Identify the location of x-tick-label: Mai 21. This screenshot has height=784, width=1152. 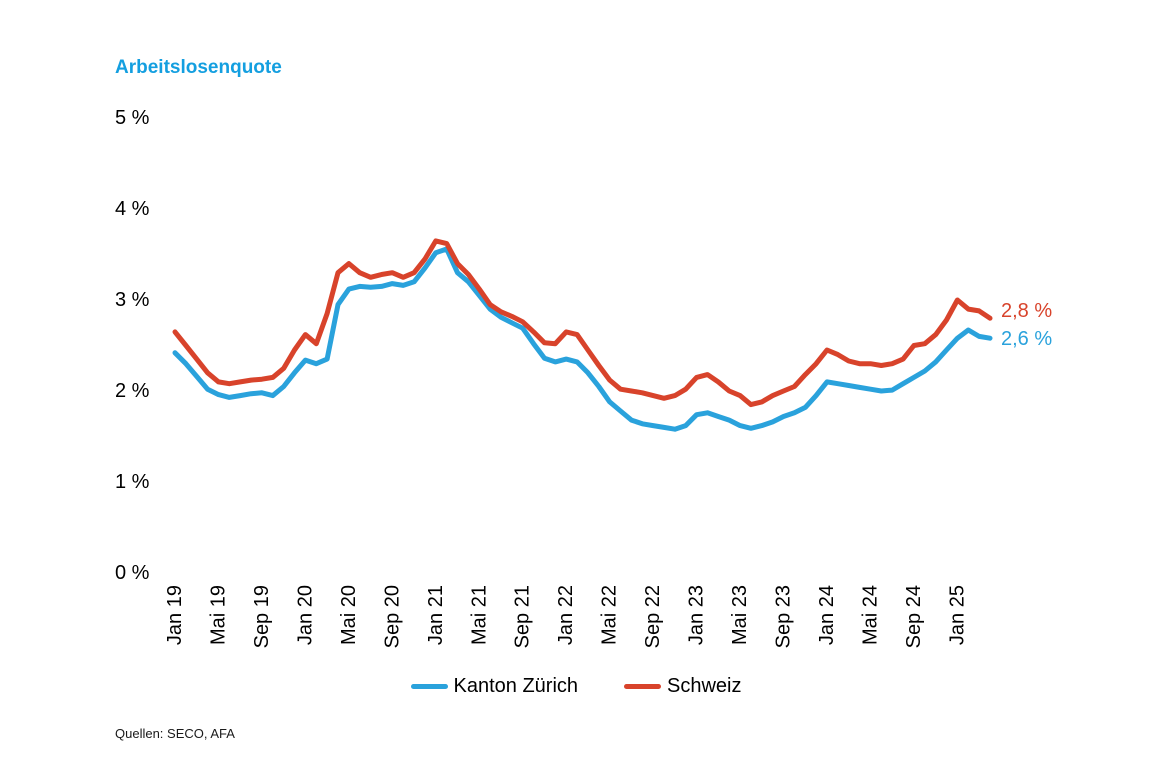
(479, 615).